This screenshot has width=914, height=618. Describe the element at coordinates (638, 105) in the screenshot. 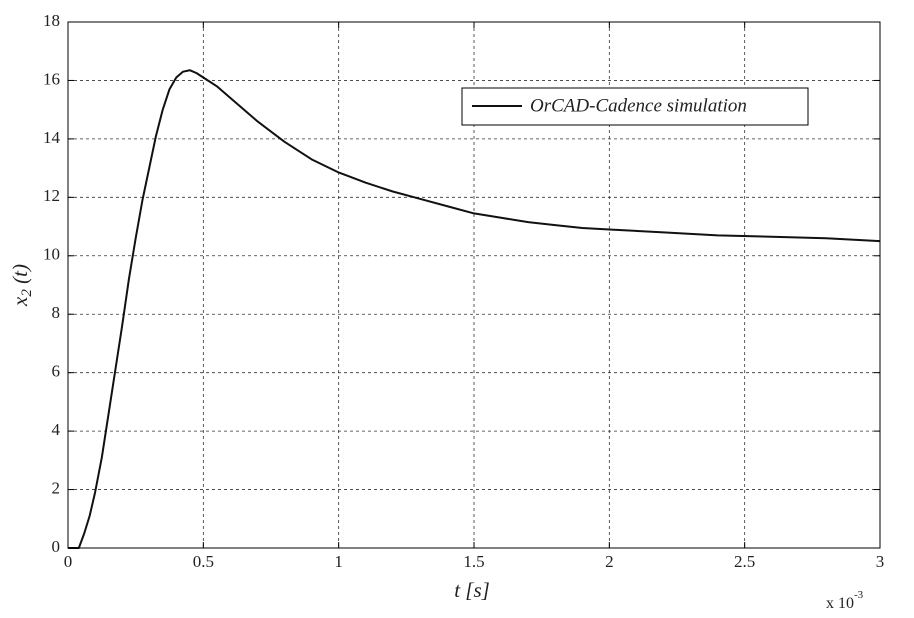

I see `legend-label: OrCAD-Cadence simulation` at that location.